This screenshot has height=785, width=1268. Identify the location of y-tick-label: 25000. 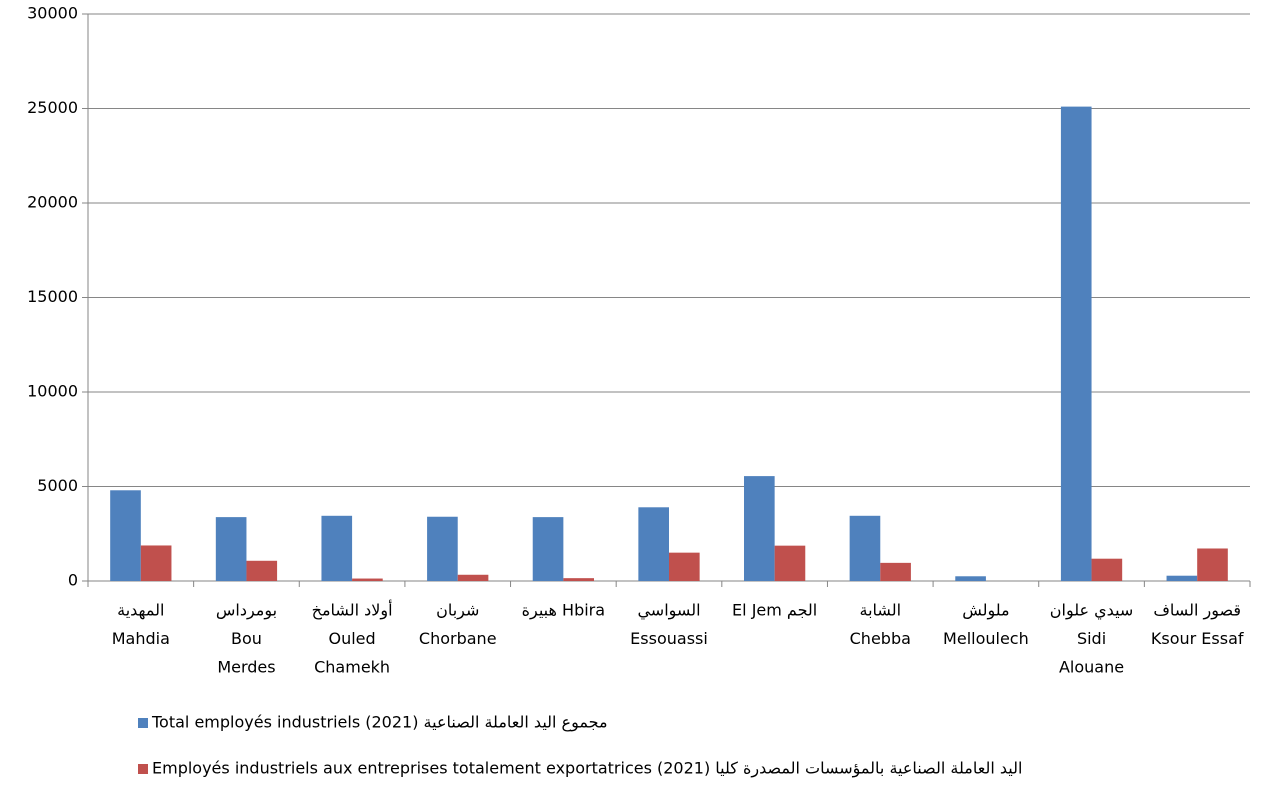
(52, 107).